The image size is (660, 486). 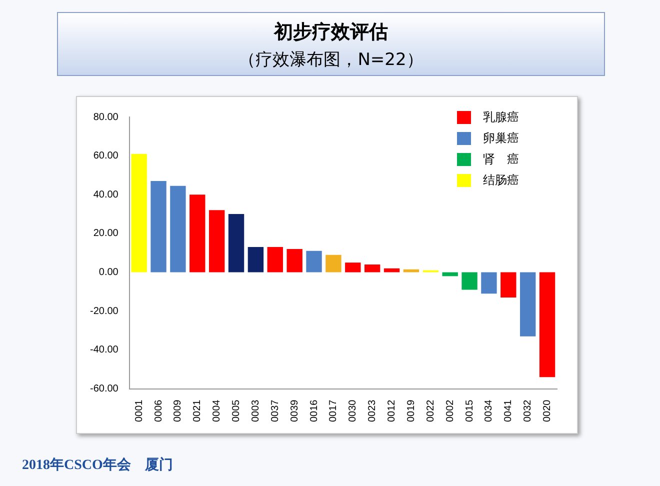 I want to click on y-tick-label: 0.00, so click(x=108, y=272).